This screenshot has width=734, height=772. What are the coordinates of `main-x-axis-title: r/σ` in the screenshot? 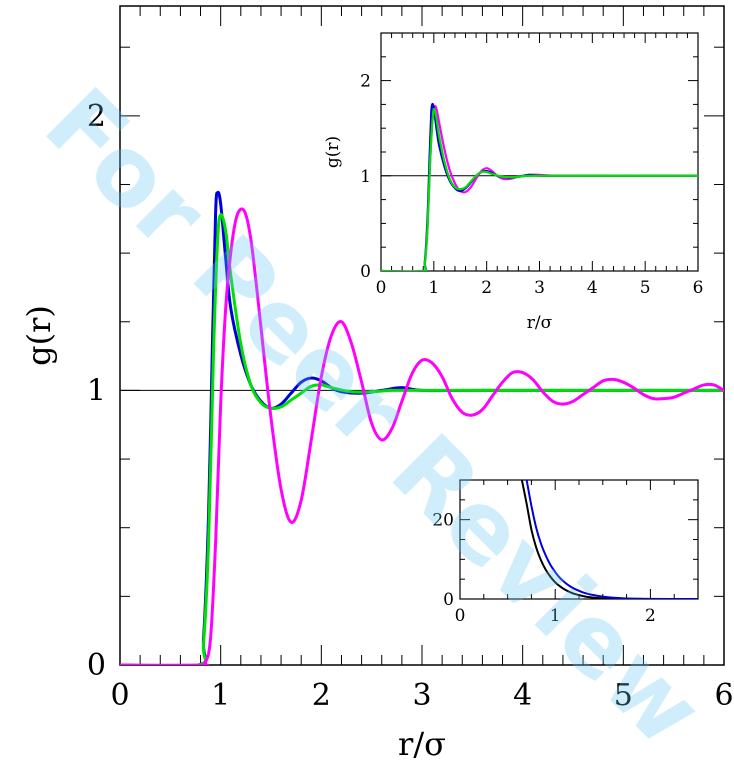 It's located at (422, 744).